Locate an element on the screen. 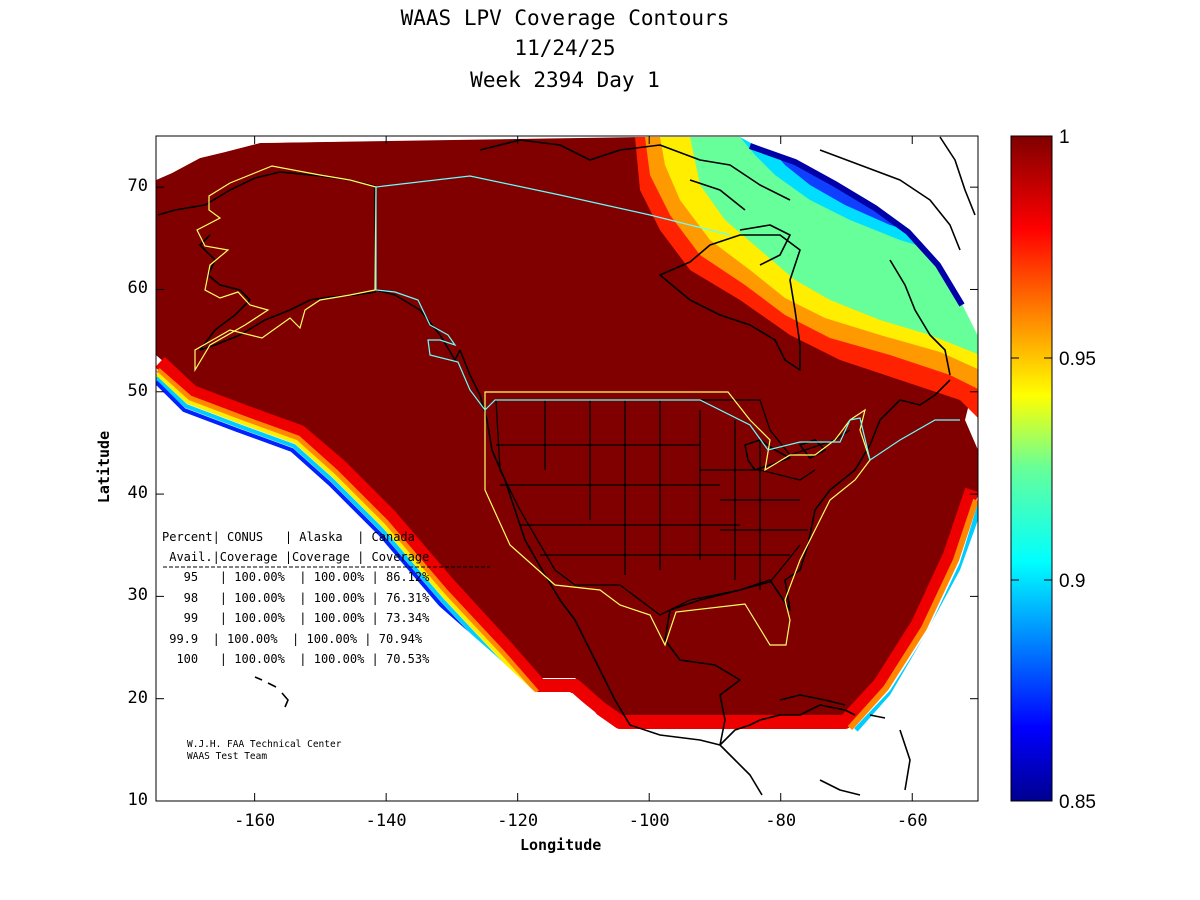 This screenshot has height=900, width=1200. y-tick-label: 70 is located at coordinates (137, 186).